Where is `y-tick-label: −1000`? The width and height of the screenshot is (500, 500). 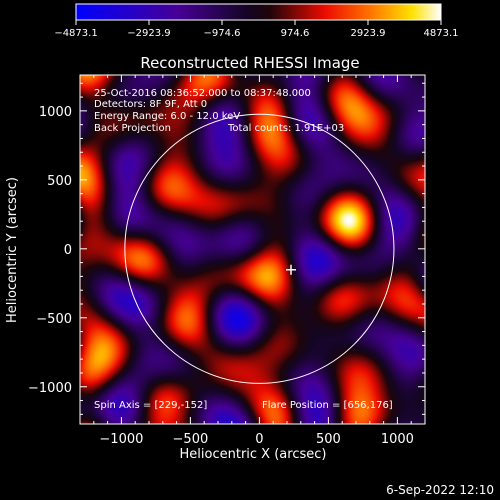 y-tick-label: −1000 is located at coordinates (50, 388).